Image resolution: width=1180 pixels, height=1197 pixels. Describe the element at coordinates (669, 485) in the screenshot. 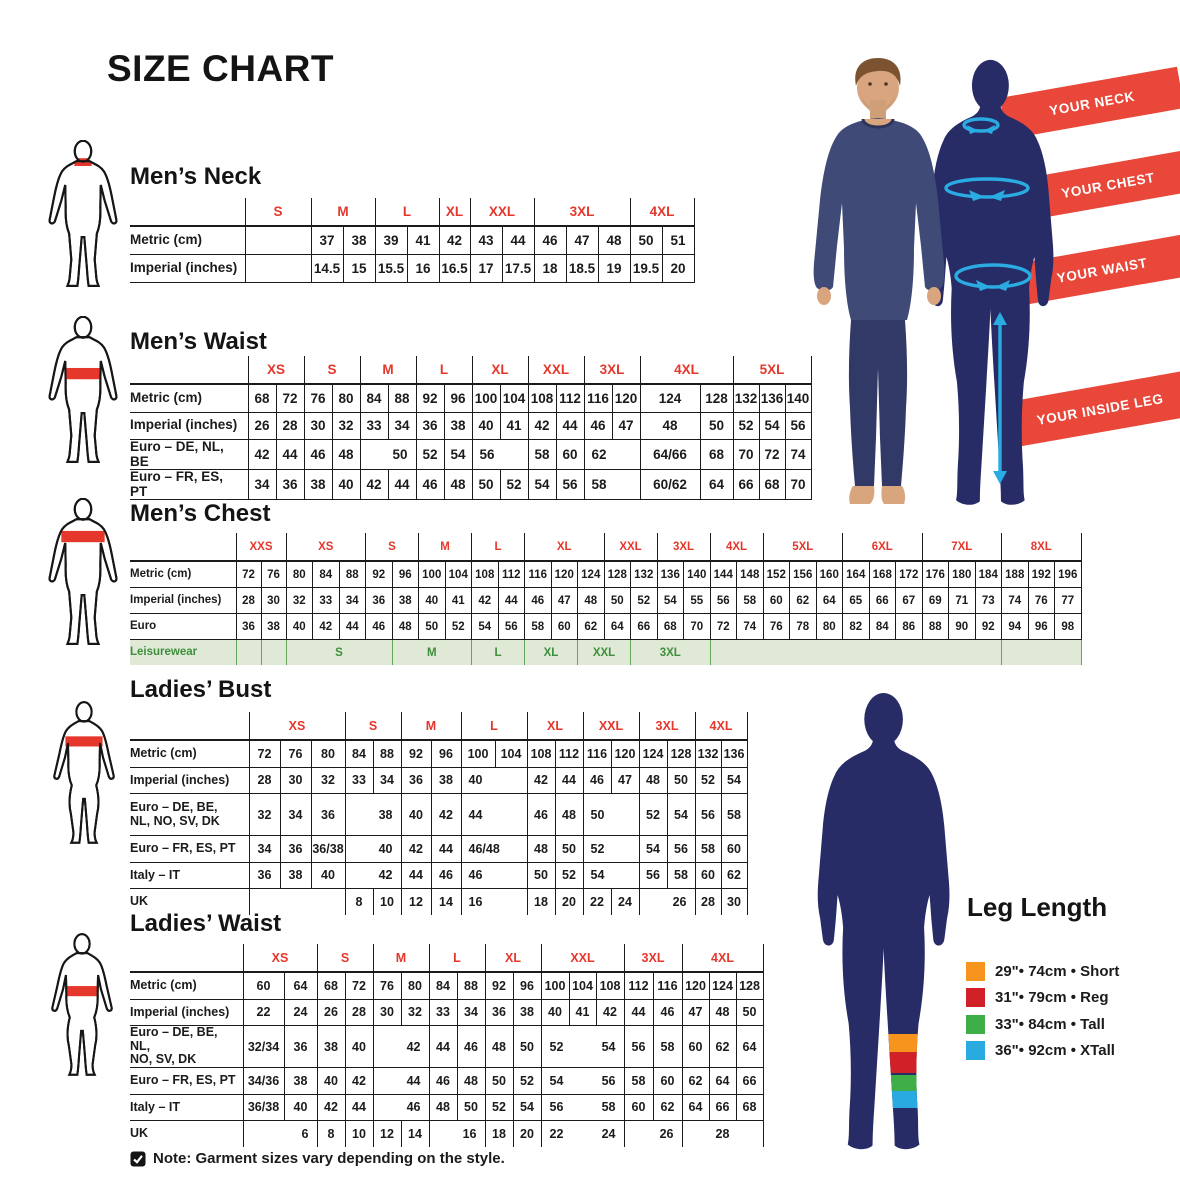

I see `size-cell: 60/62` at that location.